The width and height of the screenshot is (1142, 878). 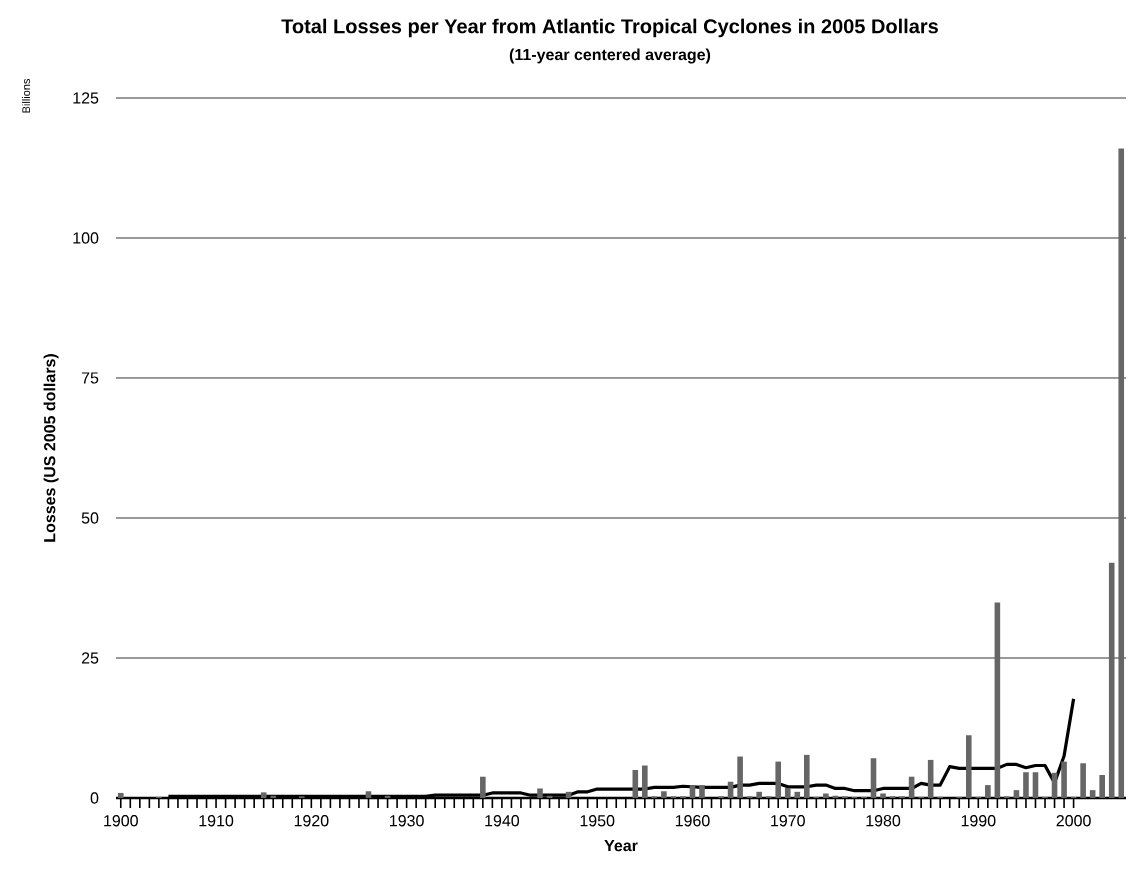 What do you see at coordinates (610, 56) in the screenshot?
I see `chart-subtitle: (11-year centered average)` at bounding box center [610, 56].